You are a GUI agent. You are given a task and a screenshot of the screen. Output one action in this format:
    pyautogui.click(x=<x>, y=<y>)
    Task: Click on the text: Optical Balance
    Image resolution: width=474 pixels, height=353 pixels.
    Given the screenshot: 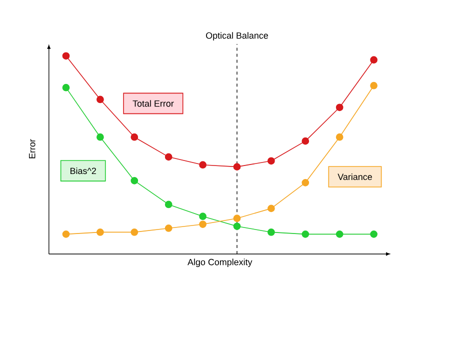 What is the action you would take?
    pyautogui.click(x=237, y=36)
    